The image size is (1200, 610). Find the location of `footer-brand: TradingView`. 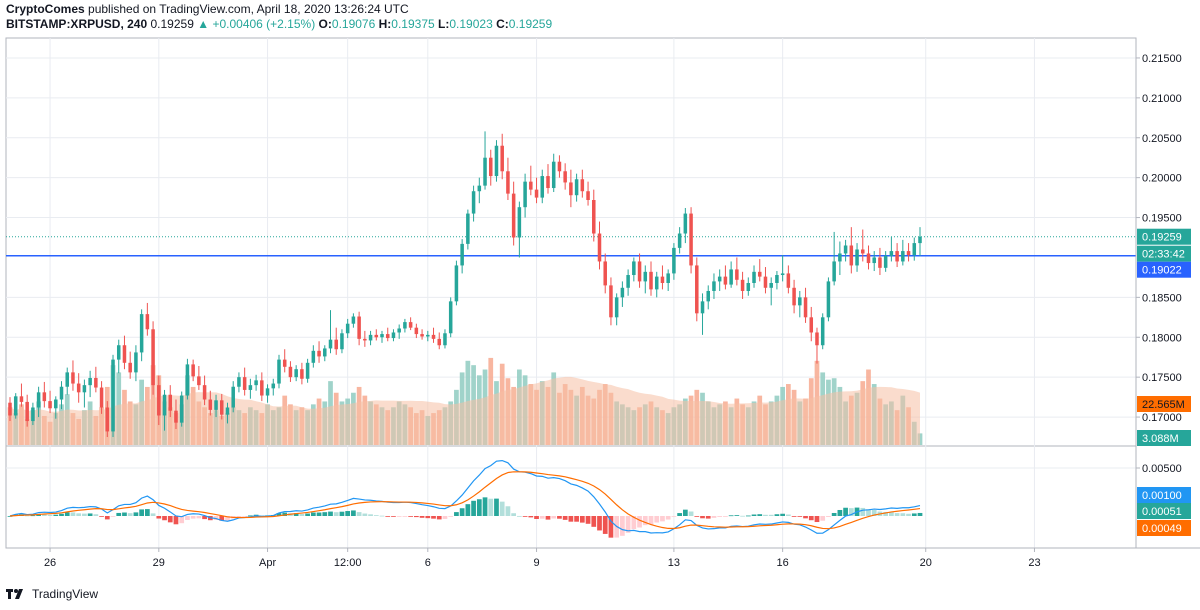

footer-brand: TradingView is located at coordinates (52, 594).